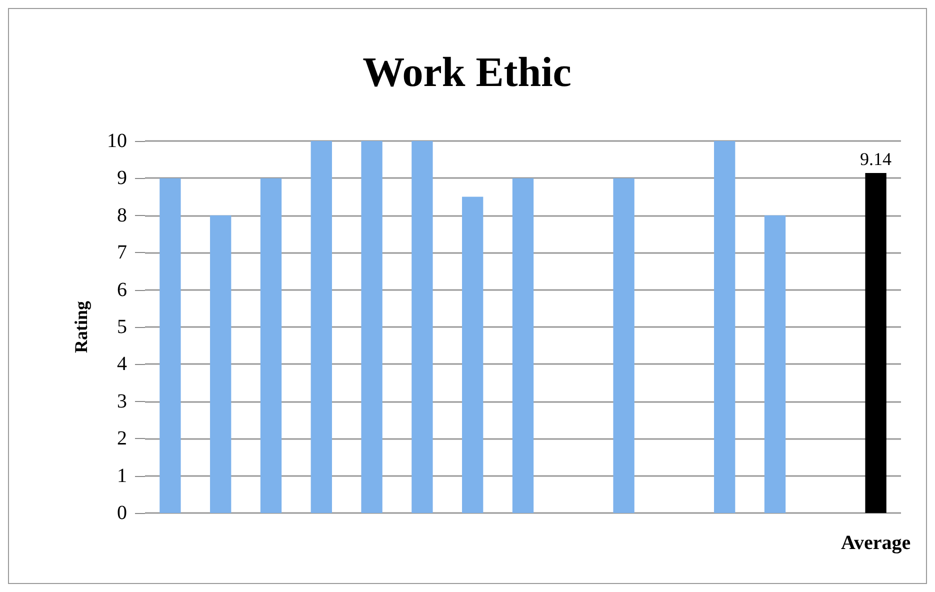  I want to click on y-tick-label: 5, so click(122, 327).